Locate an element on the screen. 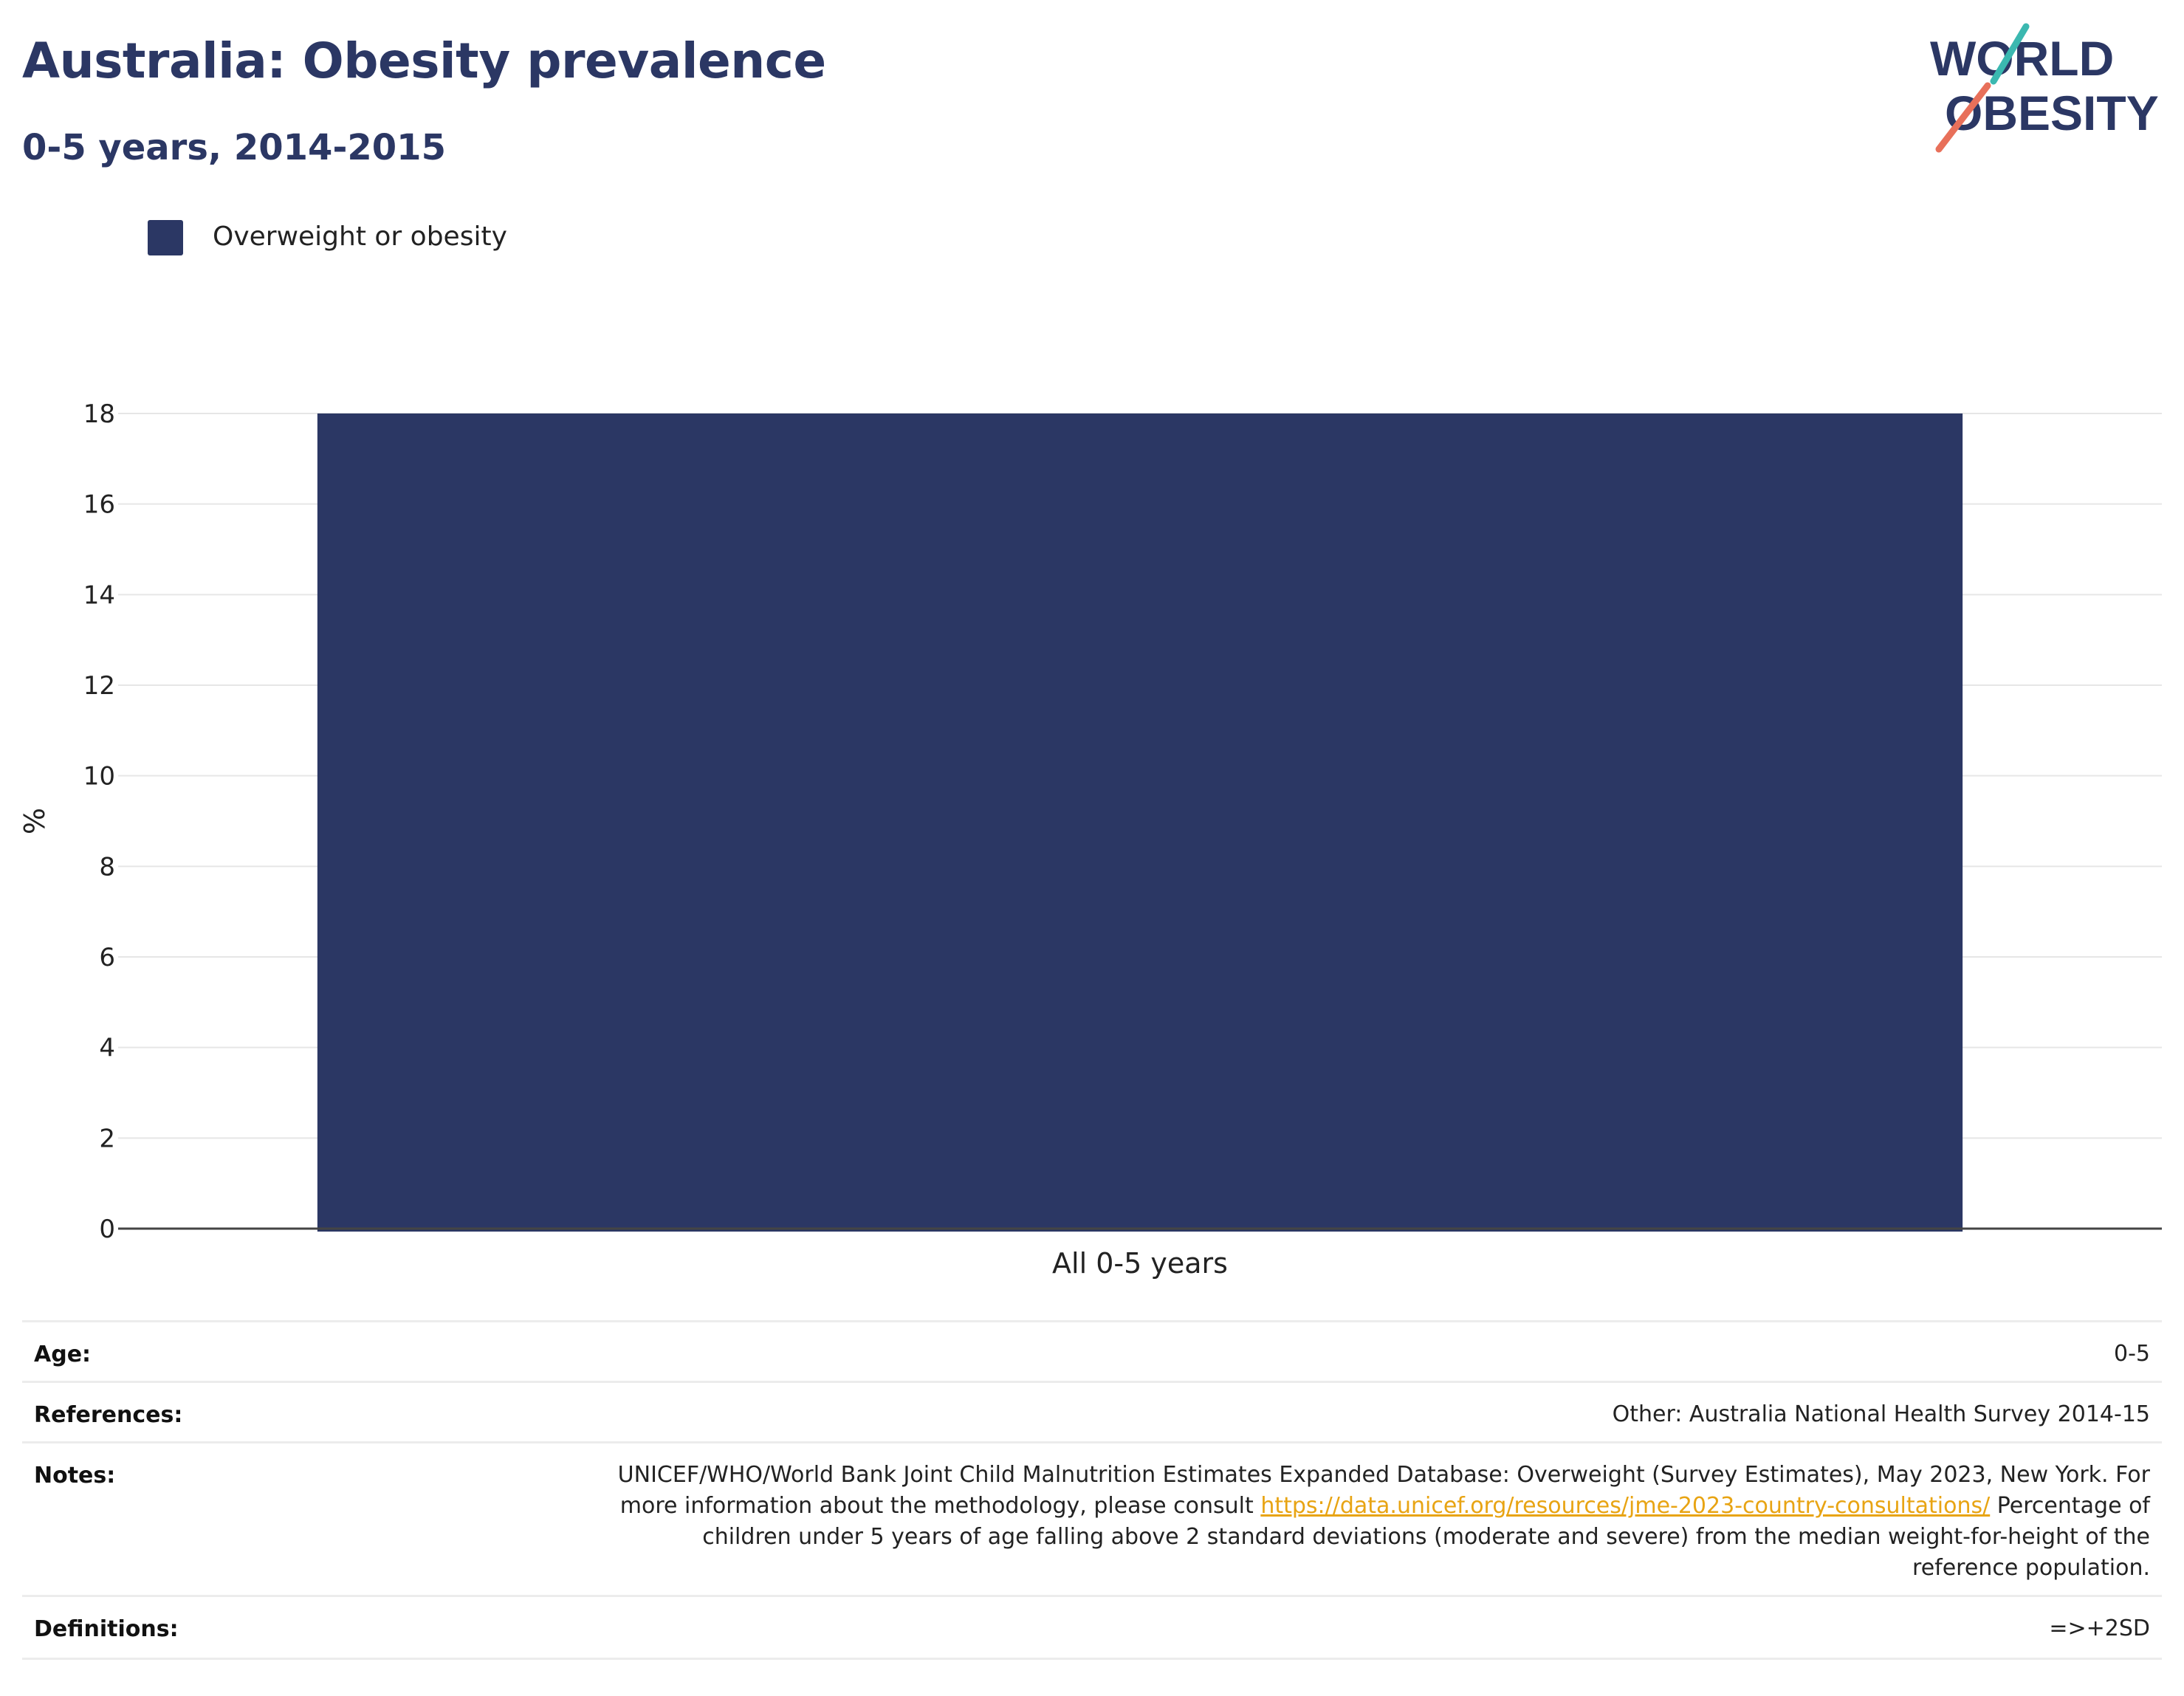 This screenshot has height=1696, width=2184. logo-slash-teal is located at coordinates (2010, 54).